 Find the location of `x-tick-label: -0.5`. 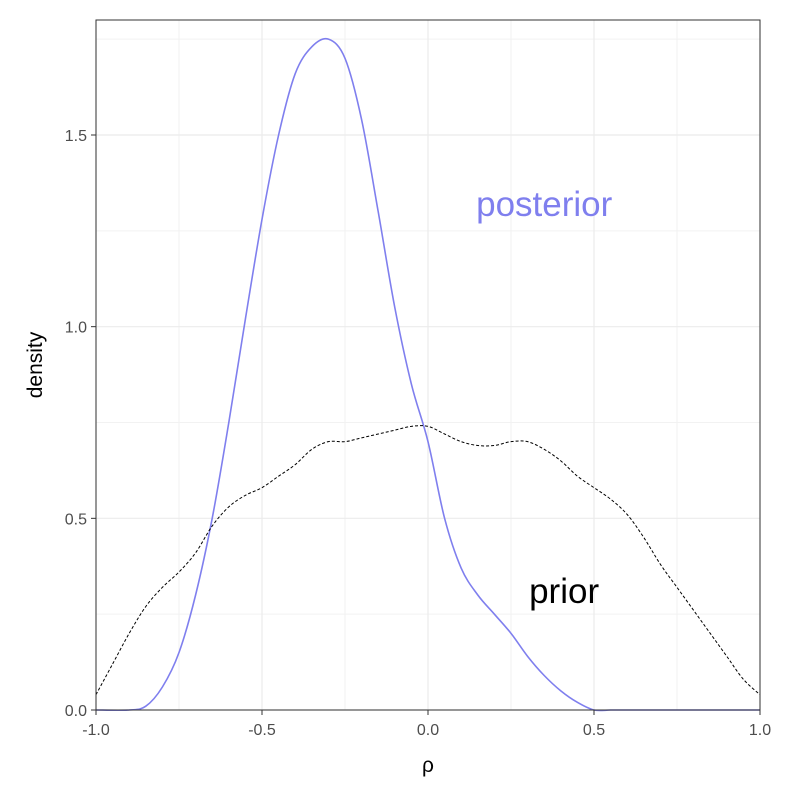

x-tick-label: -0.5 is located at coordinates (262, 730).